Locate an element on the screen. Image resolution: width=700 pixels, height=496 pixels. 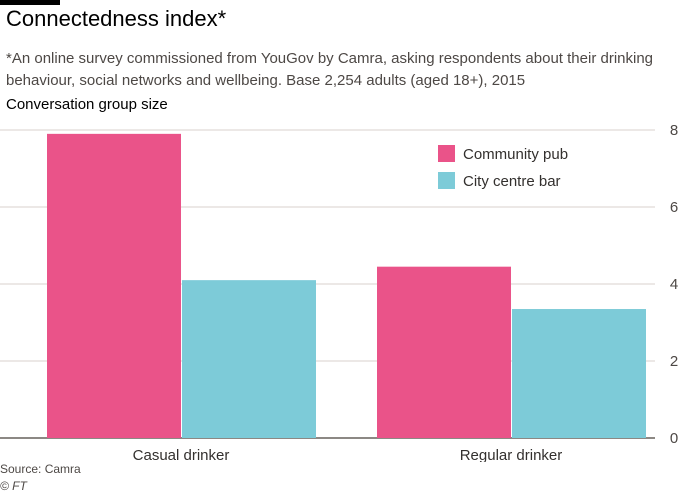
category-label: Casual drinker is located at coordinates (181, 454).